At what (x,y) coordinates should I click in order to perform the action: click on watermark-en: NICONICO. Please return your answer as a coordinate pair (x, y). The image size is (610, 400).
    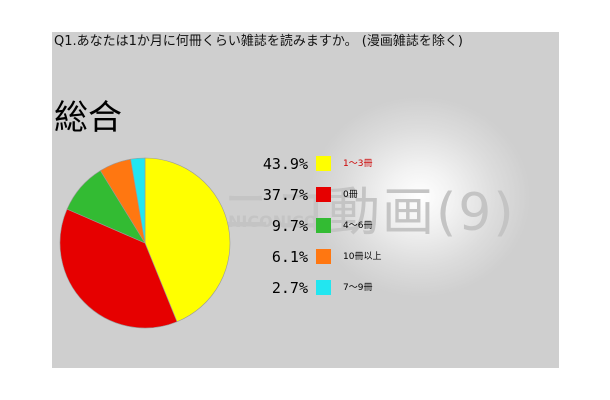
    Looking at the image, I should click on (273, 221).